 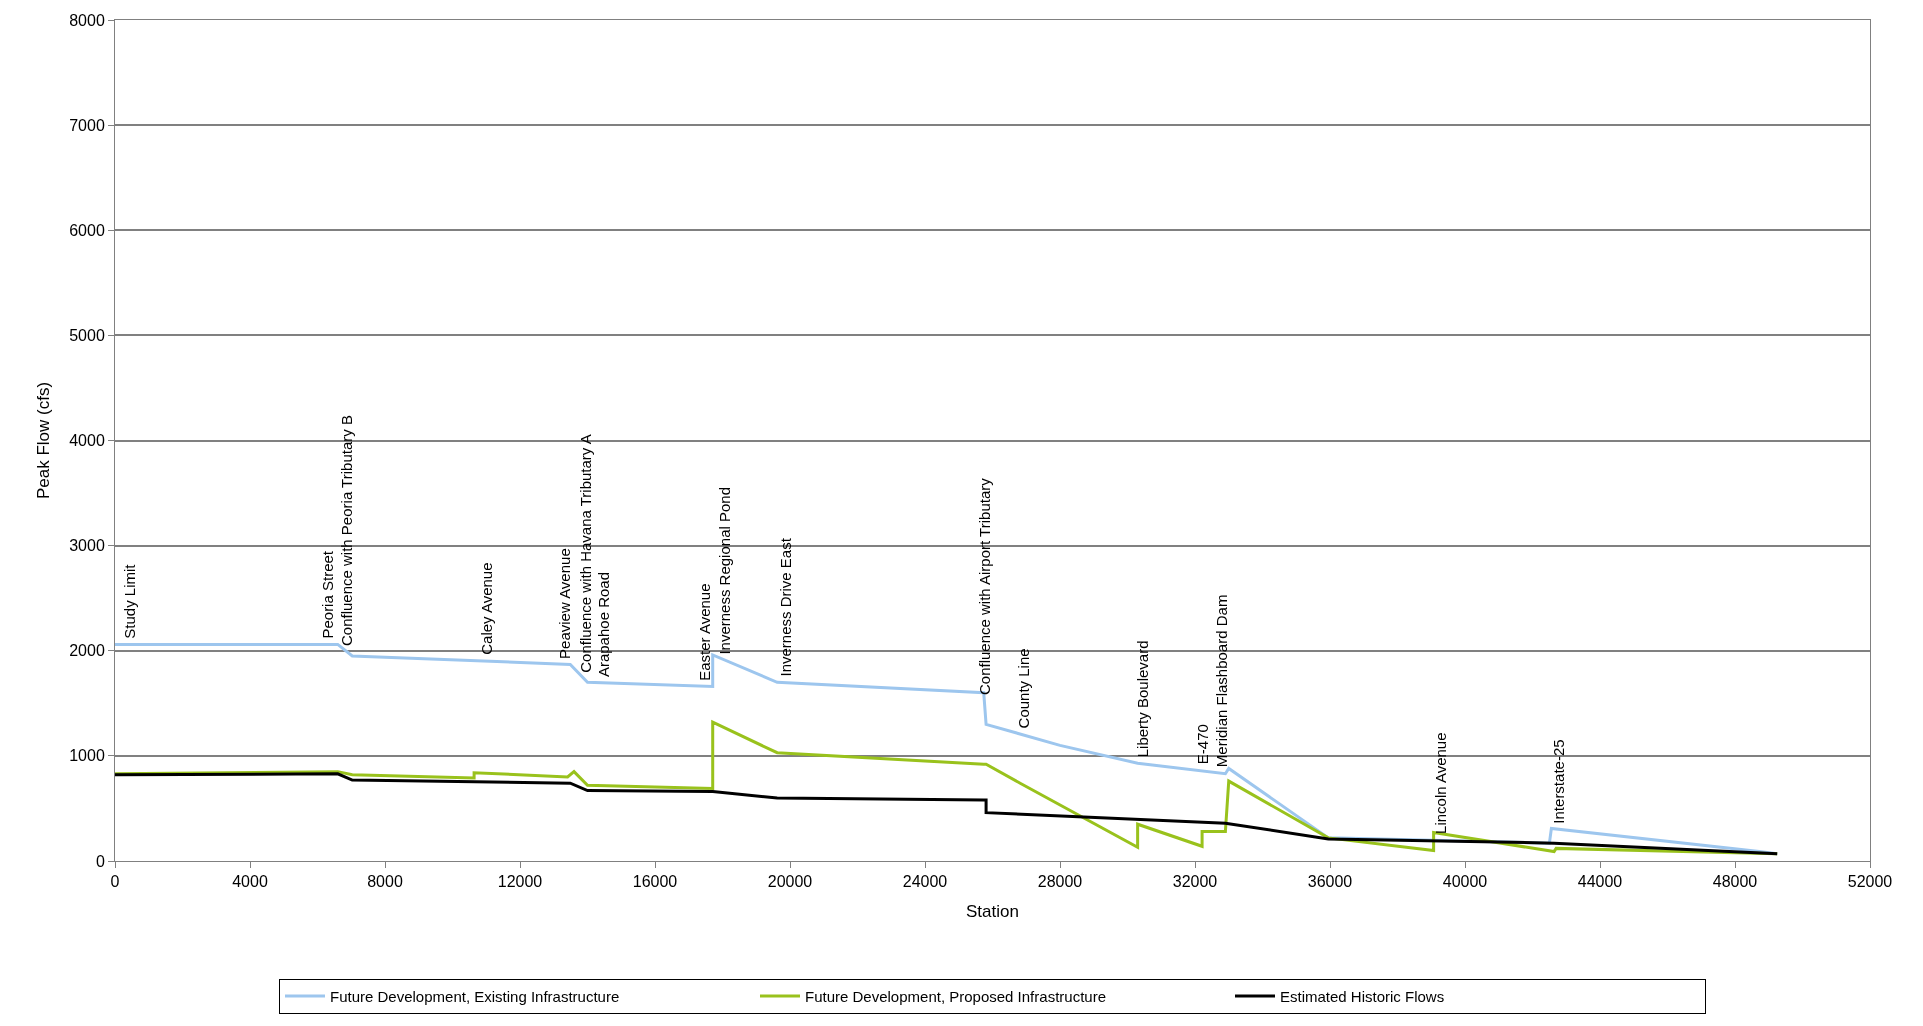 What do you see at coordinates (1735, 882) in the screenshot?
I see `x-tick-label: 48000` at bounding box center [1735, 882].